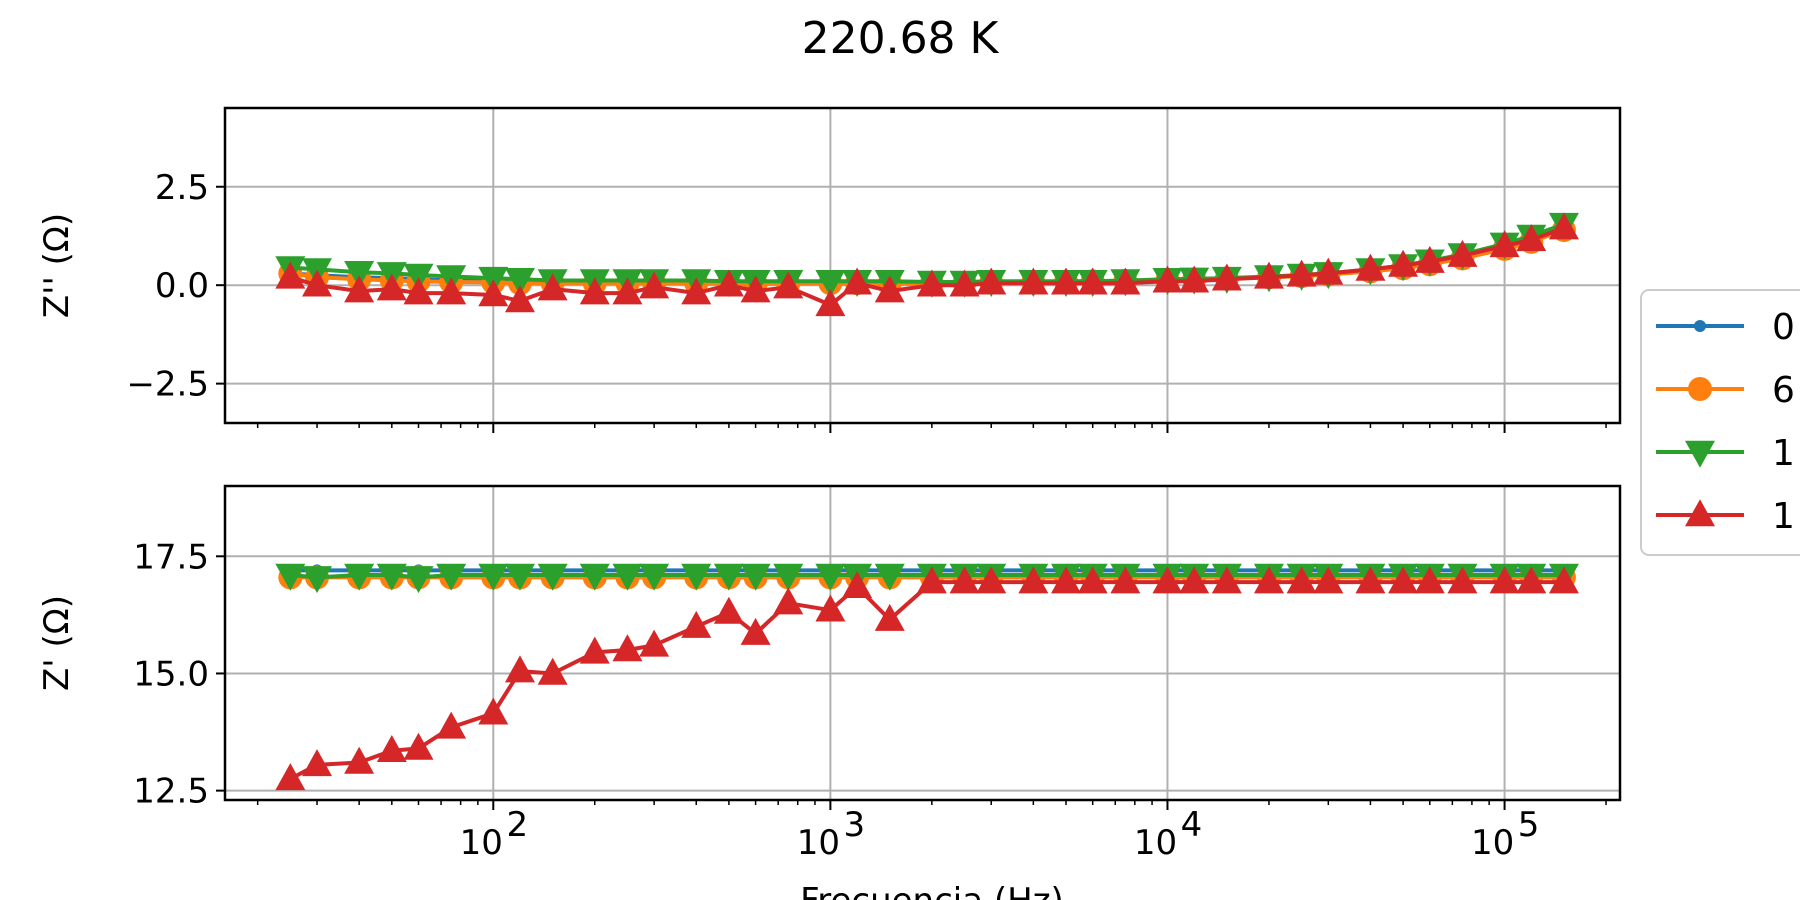  Describe the element at coordinates (182, 188) in the screenshot. I see `y-tick-label: 2.5` at that location.